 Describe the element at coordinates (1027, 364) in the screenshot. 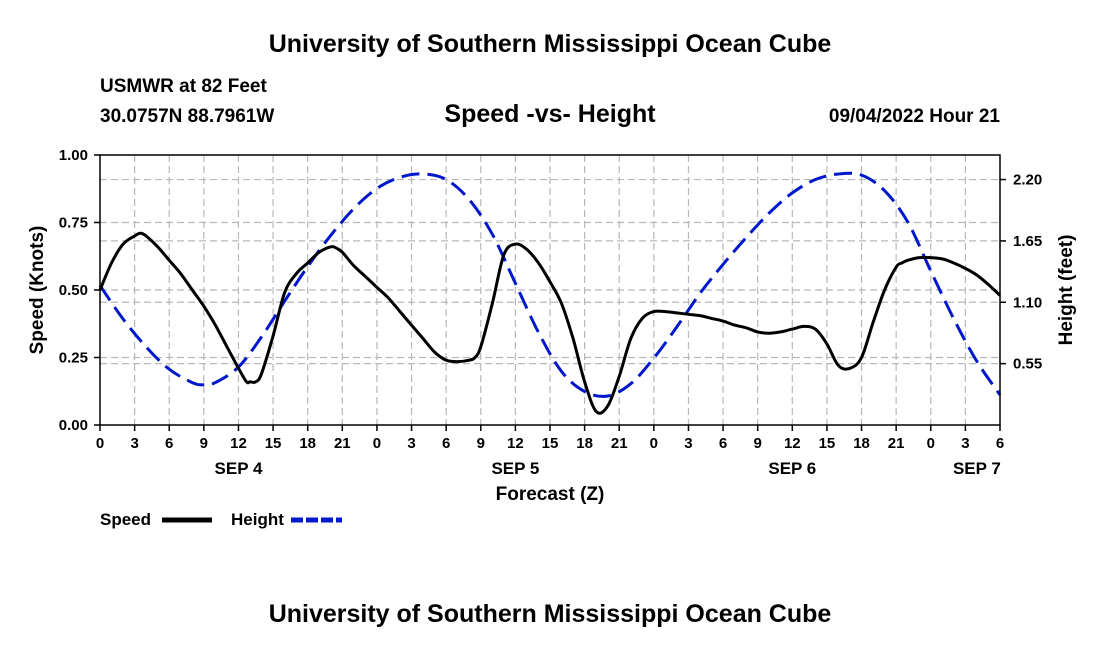

I see `y2-tick-label: 0.55` at that location.